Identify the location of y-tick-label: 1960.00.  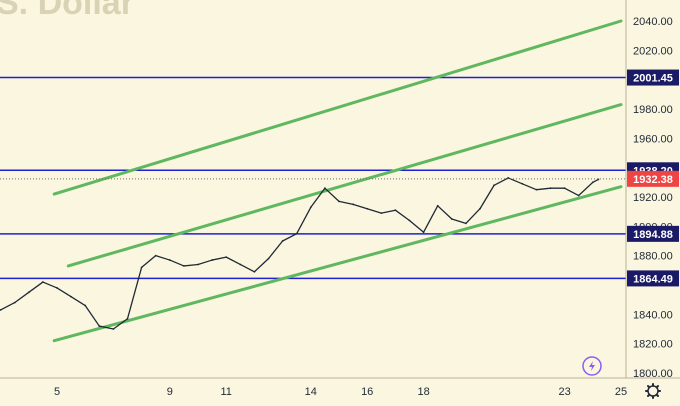
(653, 139).